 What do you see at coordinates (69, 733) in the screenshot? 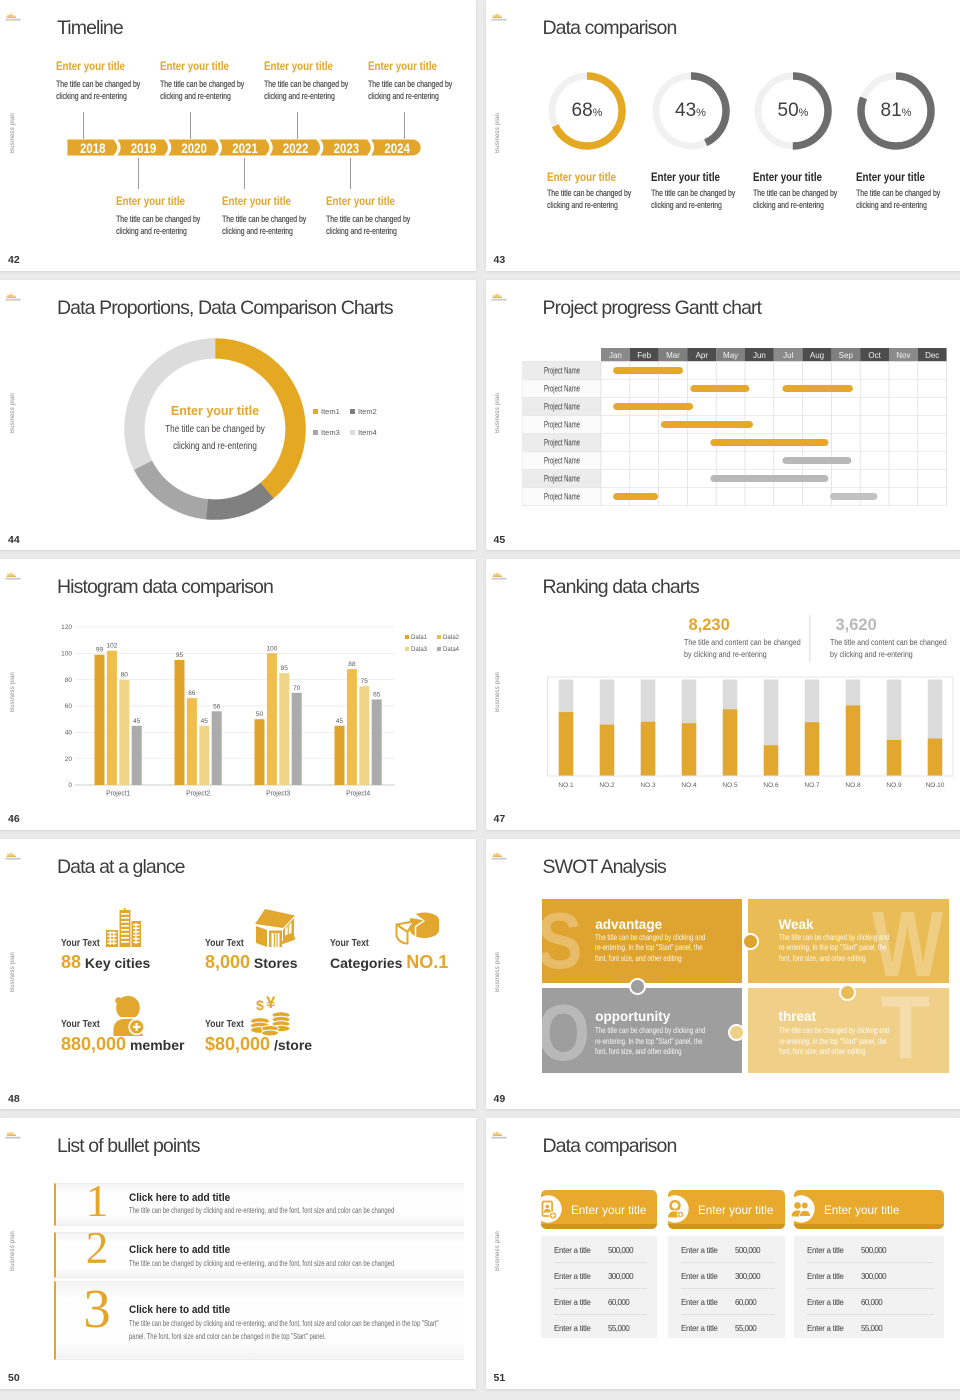
I see `svg-text: 40` at bounding box center [69, 733].